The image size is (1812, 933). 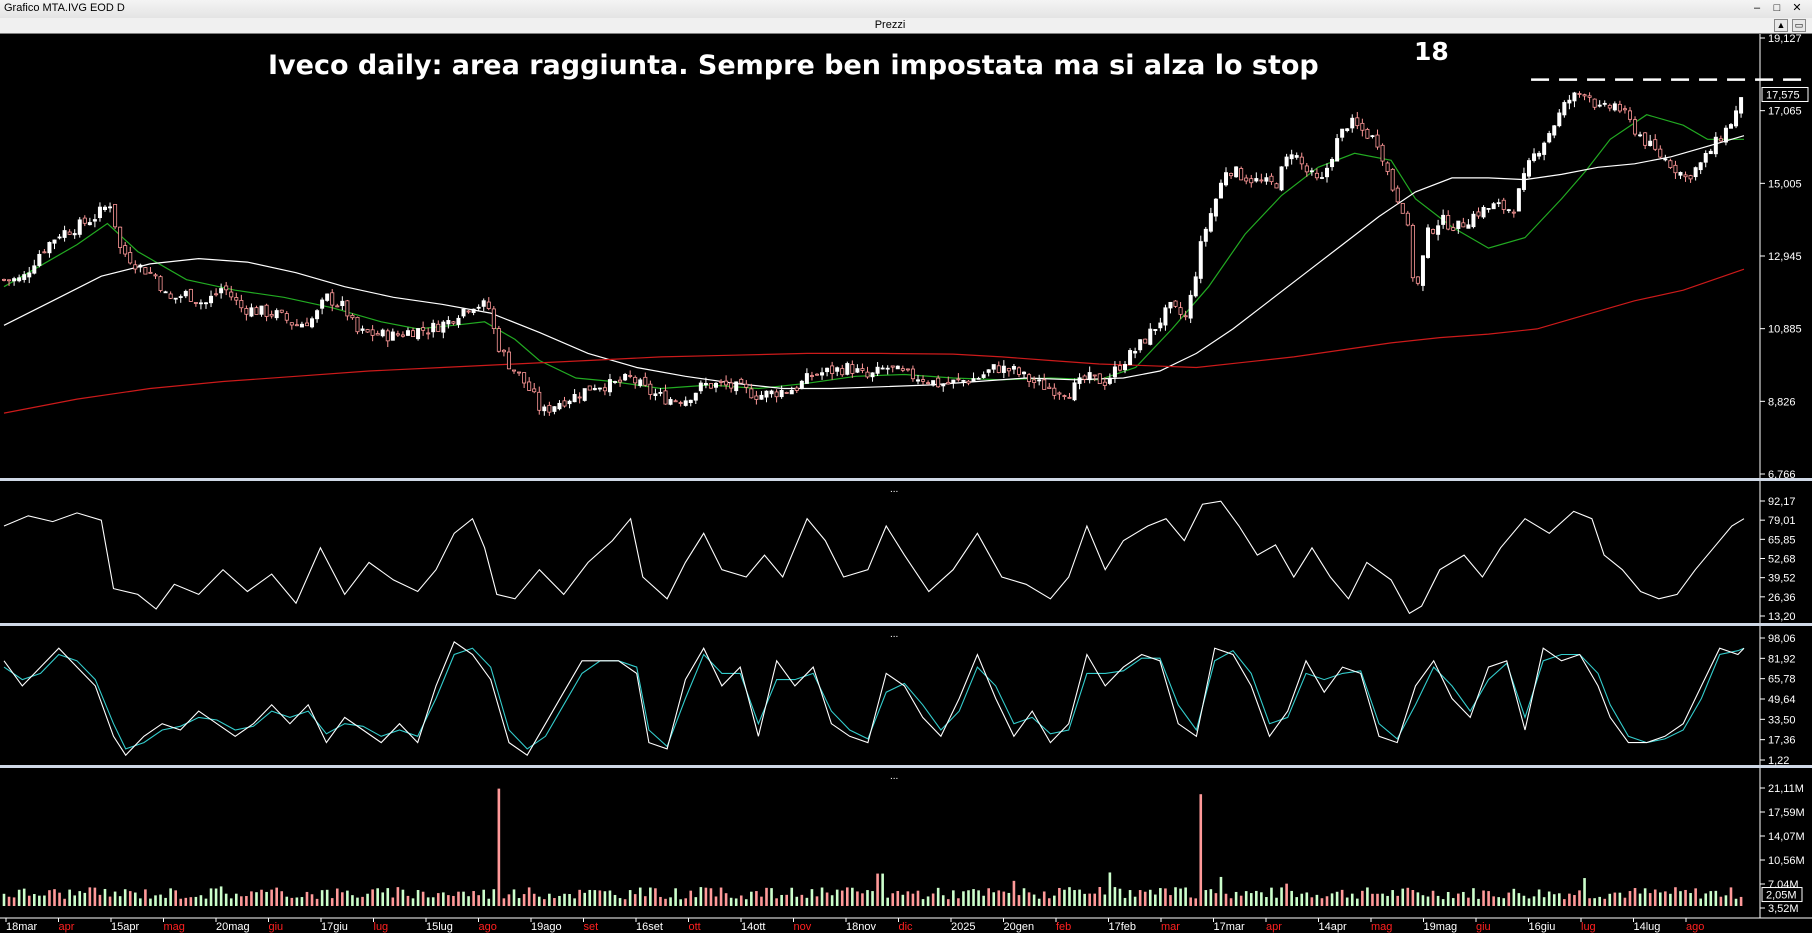 I want to click on volume-tick-label: 17,59M, so click(x=1786, y=813).